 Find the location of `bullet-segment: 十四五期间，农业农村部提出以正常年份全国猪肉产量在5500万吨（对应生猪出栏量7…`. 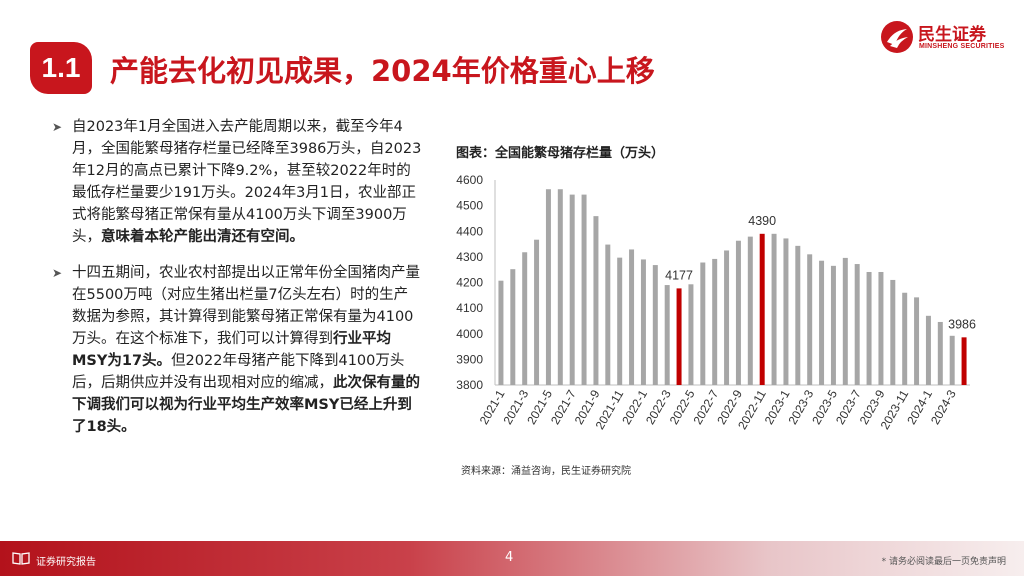

bullet-segment: 十四五期间，农业农村部提出以正常年份全国猪肉产量在5500万吨（对应生猪出栏量7… is located at coordinates (246, 306).